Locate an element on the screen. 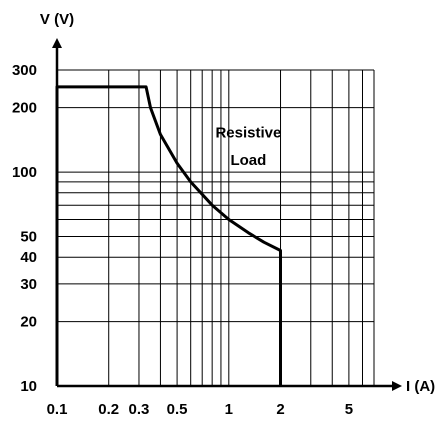 The width and height of the screenshot is (441, 421). y-tick-label-0: 10 is located at coordinates (28, 386).